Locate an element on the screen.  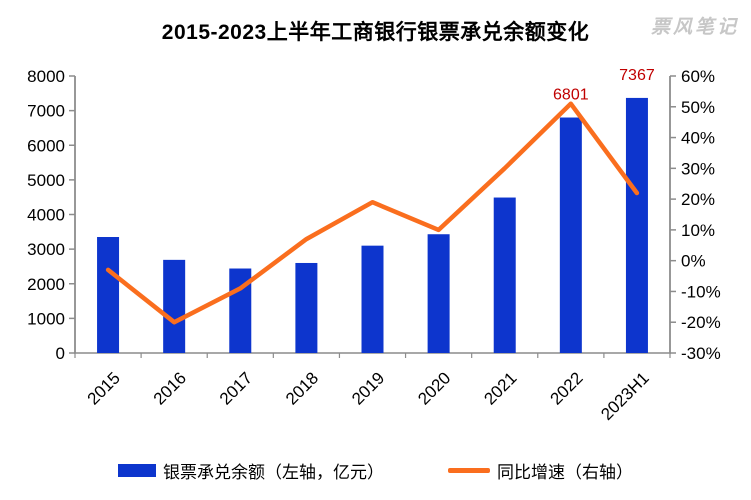
watermark: 票风笔记 is located at coordinates (694, 27).